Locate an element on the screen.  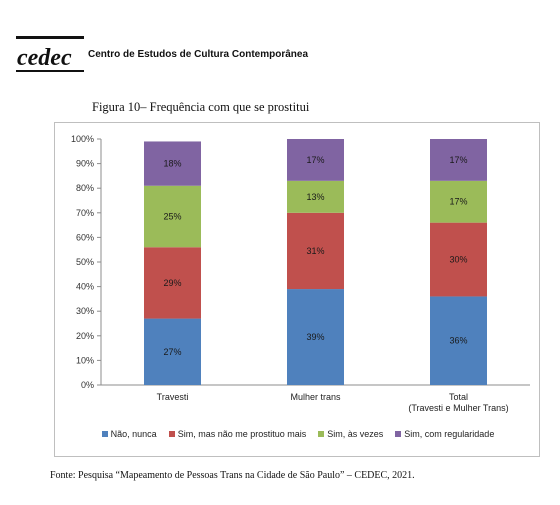
data-label: 36% is located at coordinates (458, 341).